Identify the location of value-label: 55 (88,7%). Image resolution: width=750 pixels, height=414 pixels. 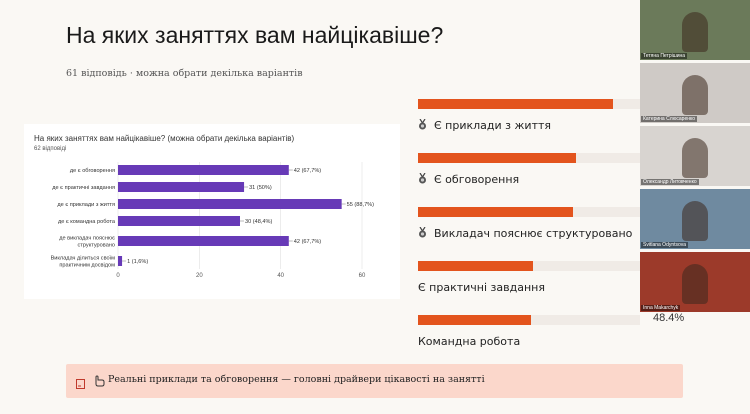
(360, 205).